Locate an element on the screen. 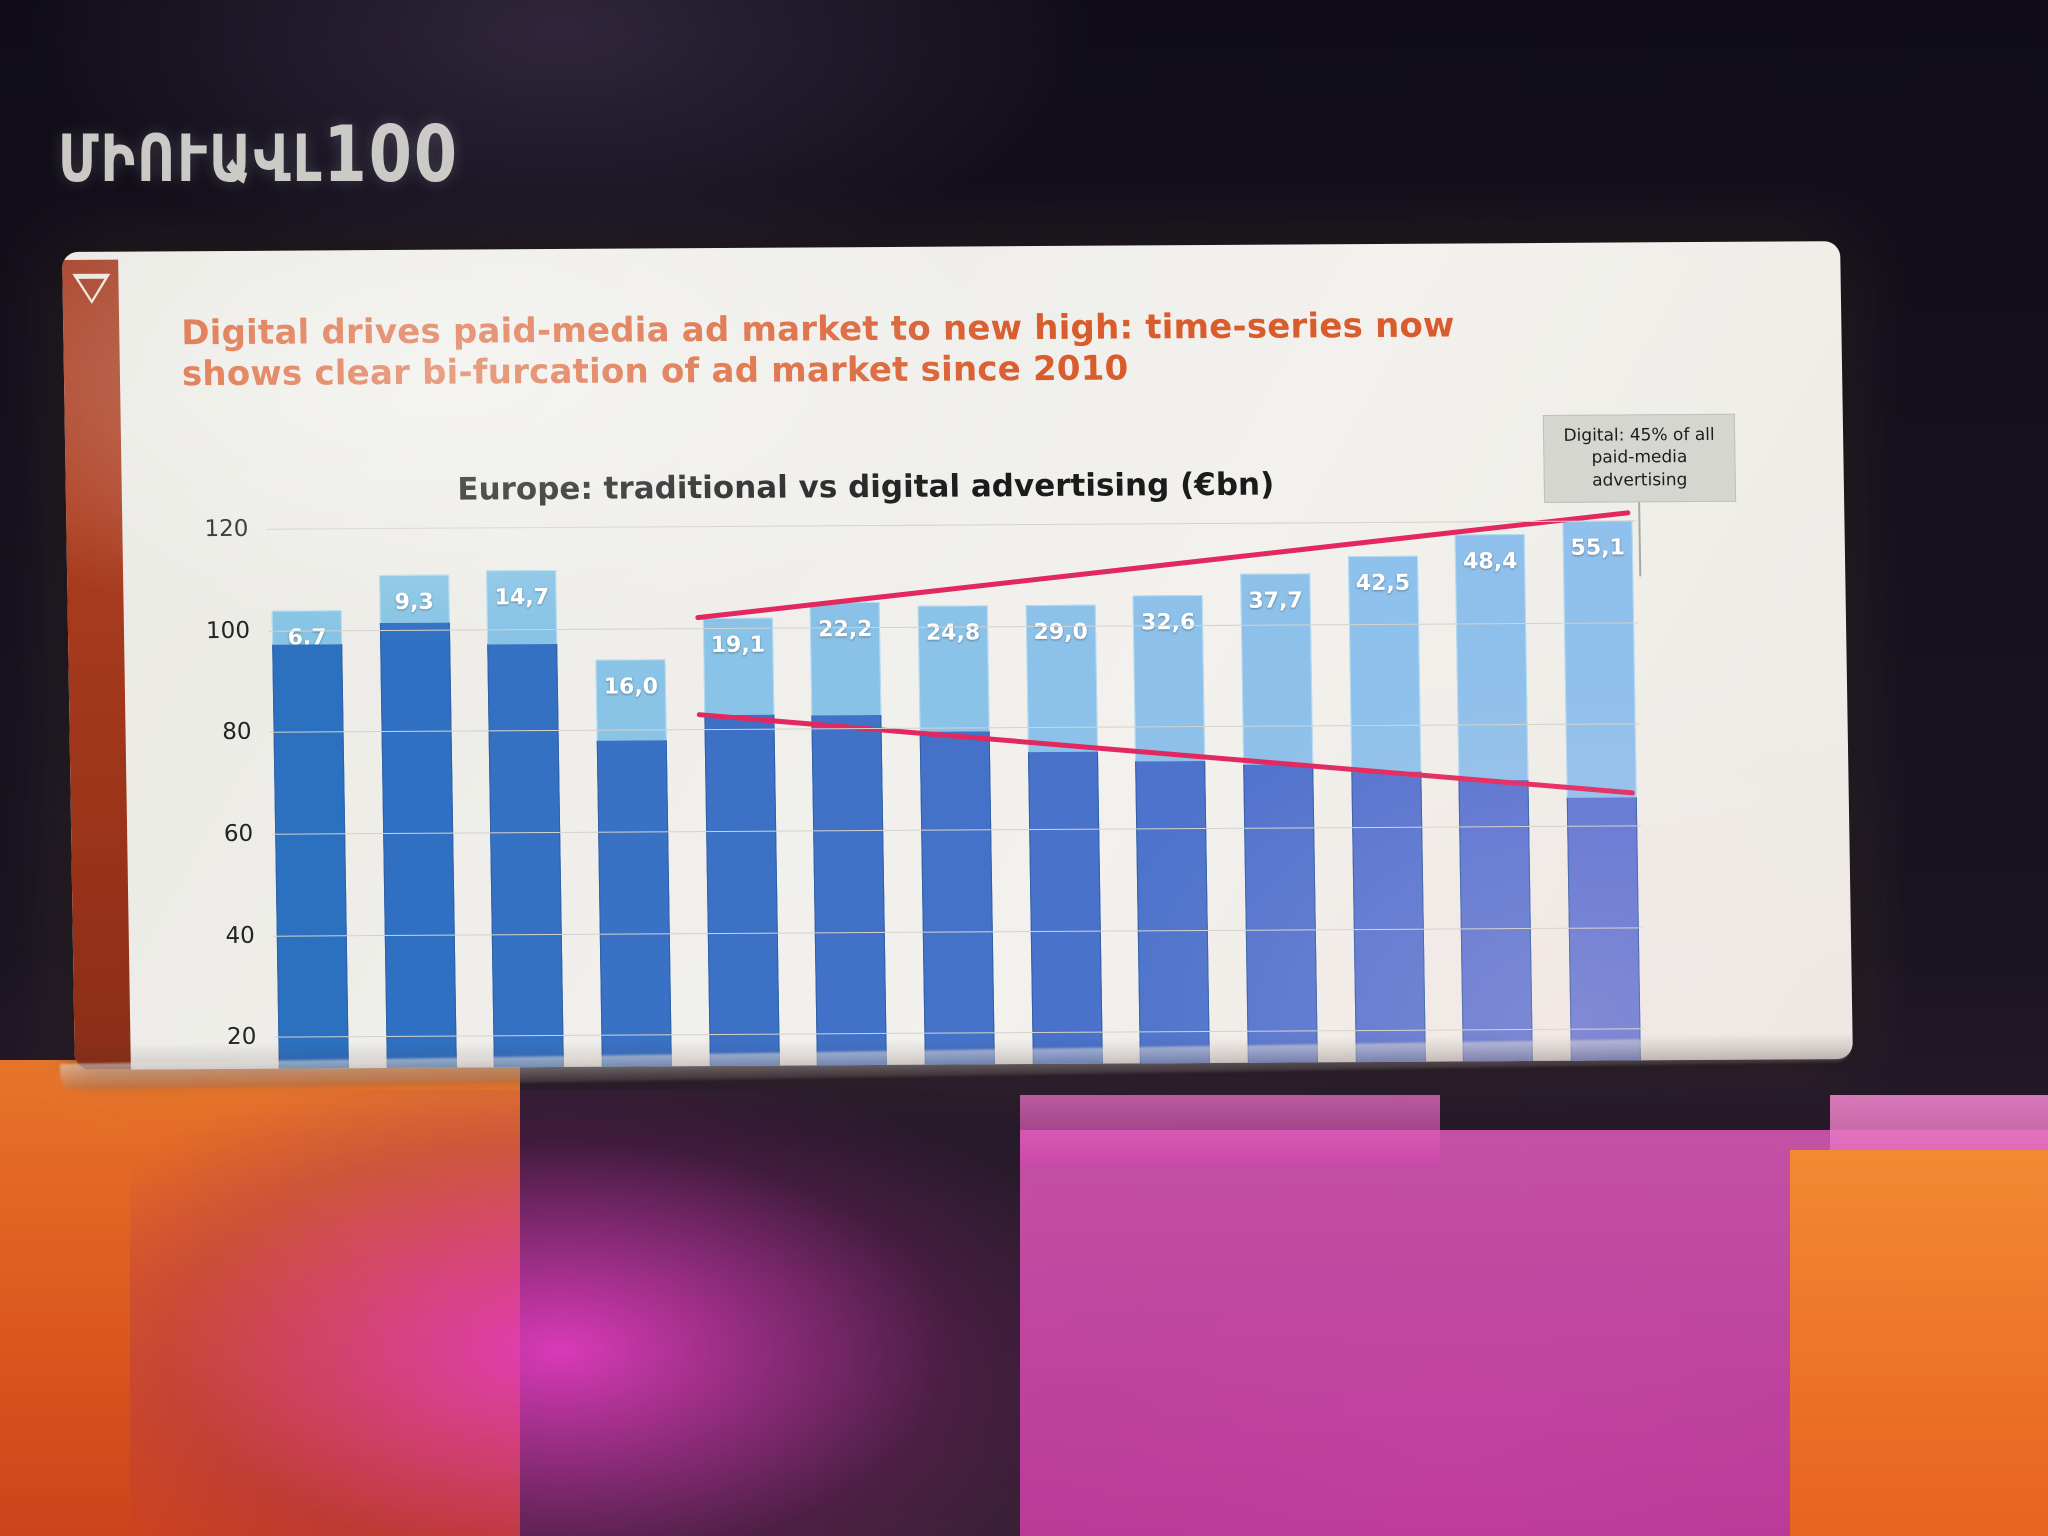 The height and width of the screenshot is (1536, 2048). bar-value-label: 48,4 is located at coordinates (1490, 561).